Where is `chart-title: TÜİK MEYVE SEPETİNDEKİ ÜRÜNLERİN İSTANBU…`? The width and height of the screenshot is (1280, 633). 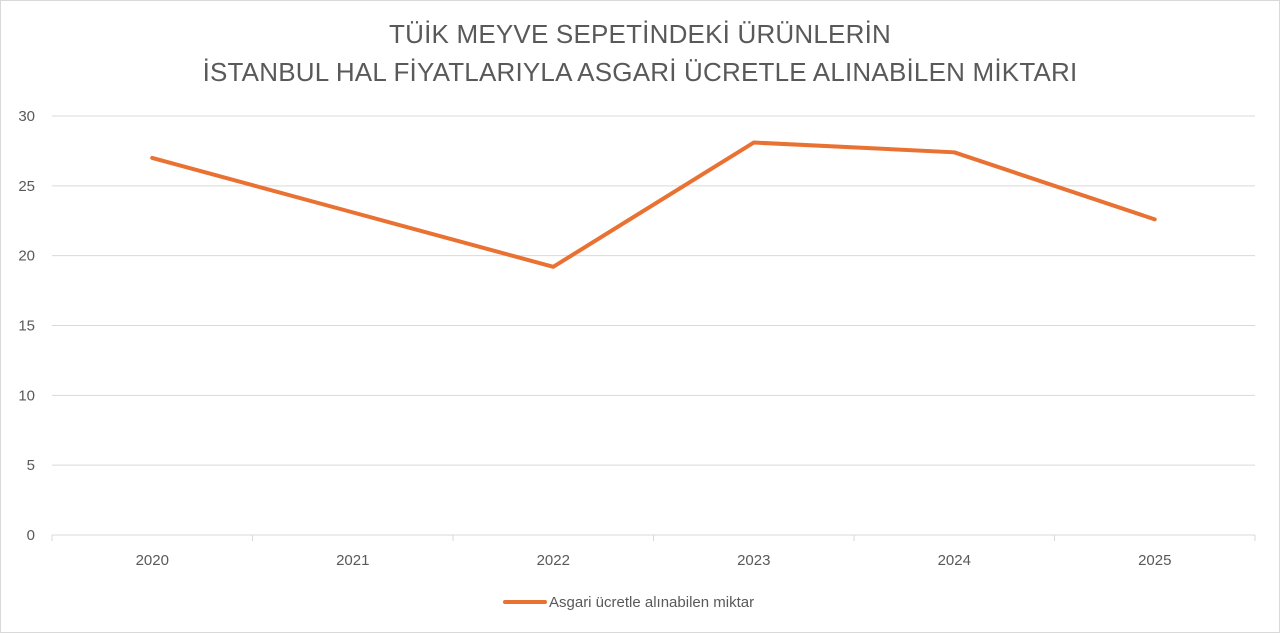
chart-title: TÜİK MEYVE SEPETİNDEKİ ÜRÜNLERİN İSTANBU… is located at coordinates (640, 53).